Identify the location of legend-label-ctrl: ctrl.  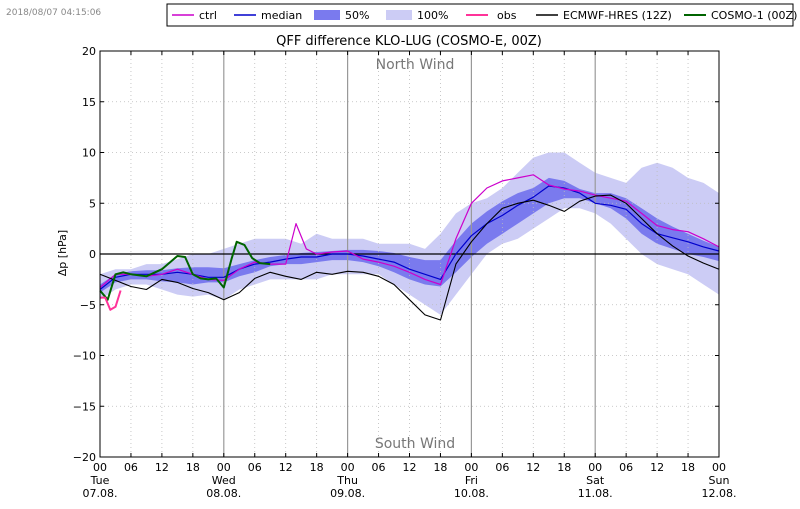
(208, 15).